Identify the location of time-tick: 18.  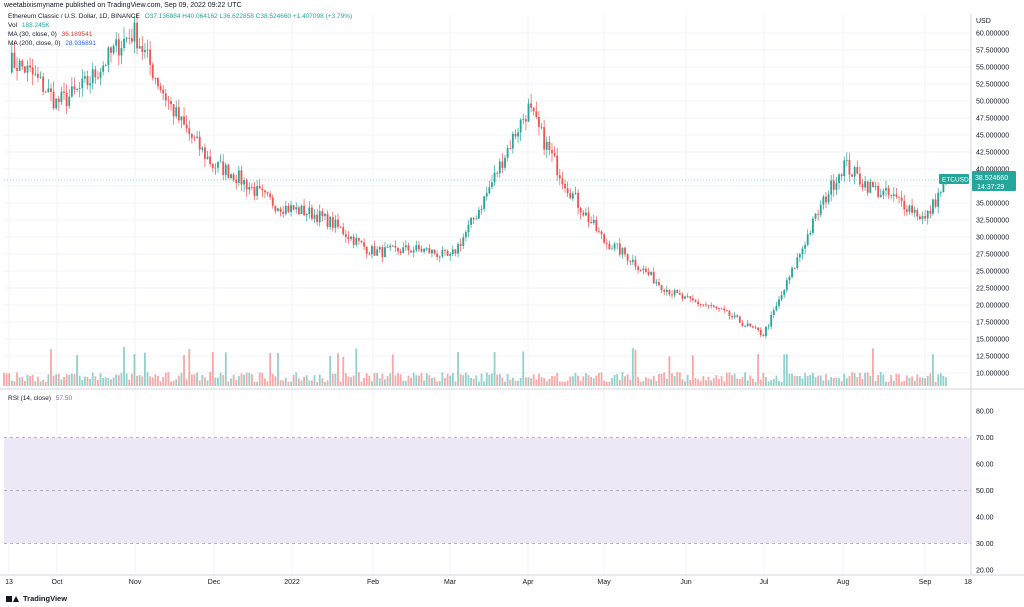
(968, 582).